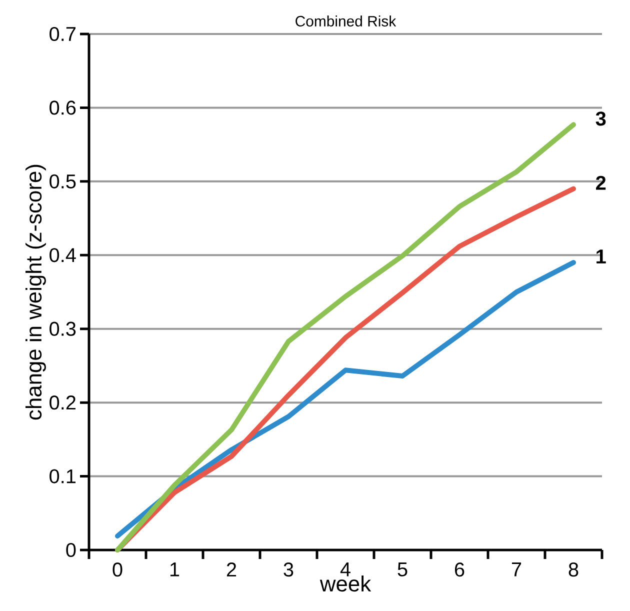  Describe the element at coordinates (36, 292) in the screenshot. I see `y-axis-title: change in weight (z-score)` at that location.